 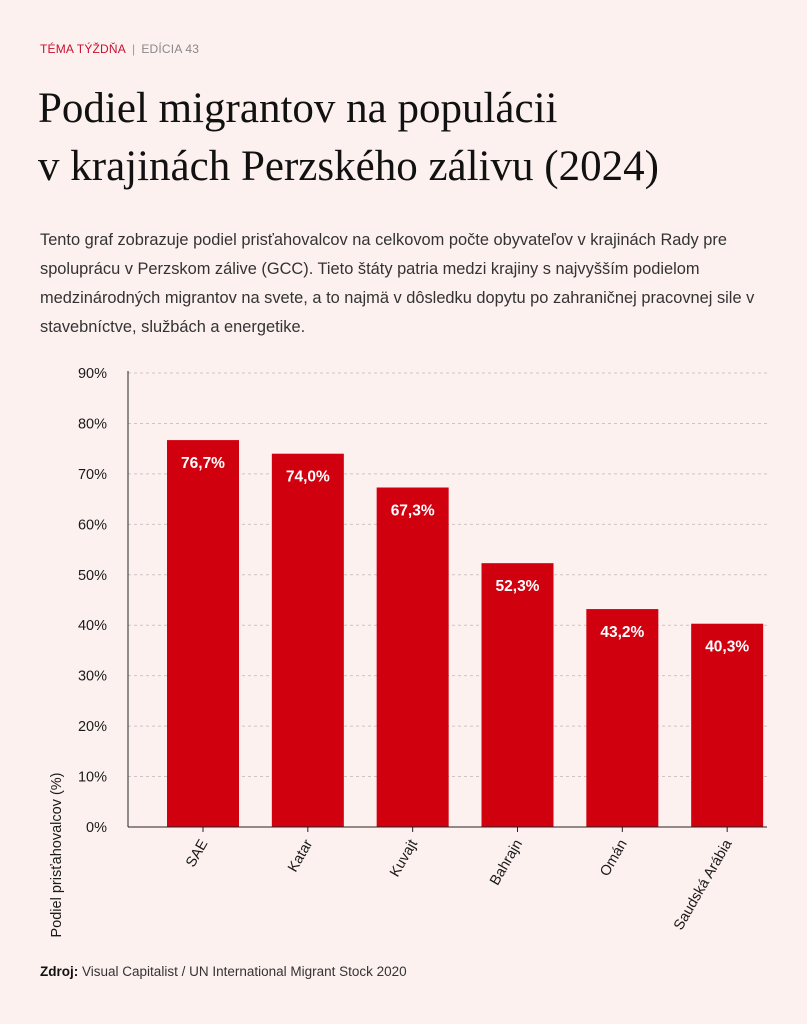 What do you see at coordinates (92, 576) in the screenshot?
I see `y-tick-label: 50%` at bounding box center [92, 576].